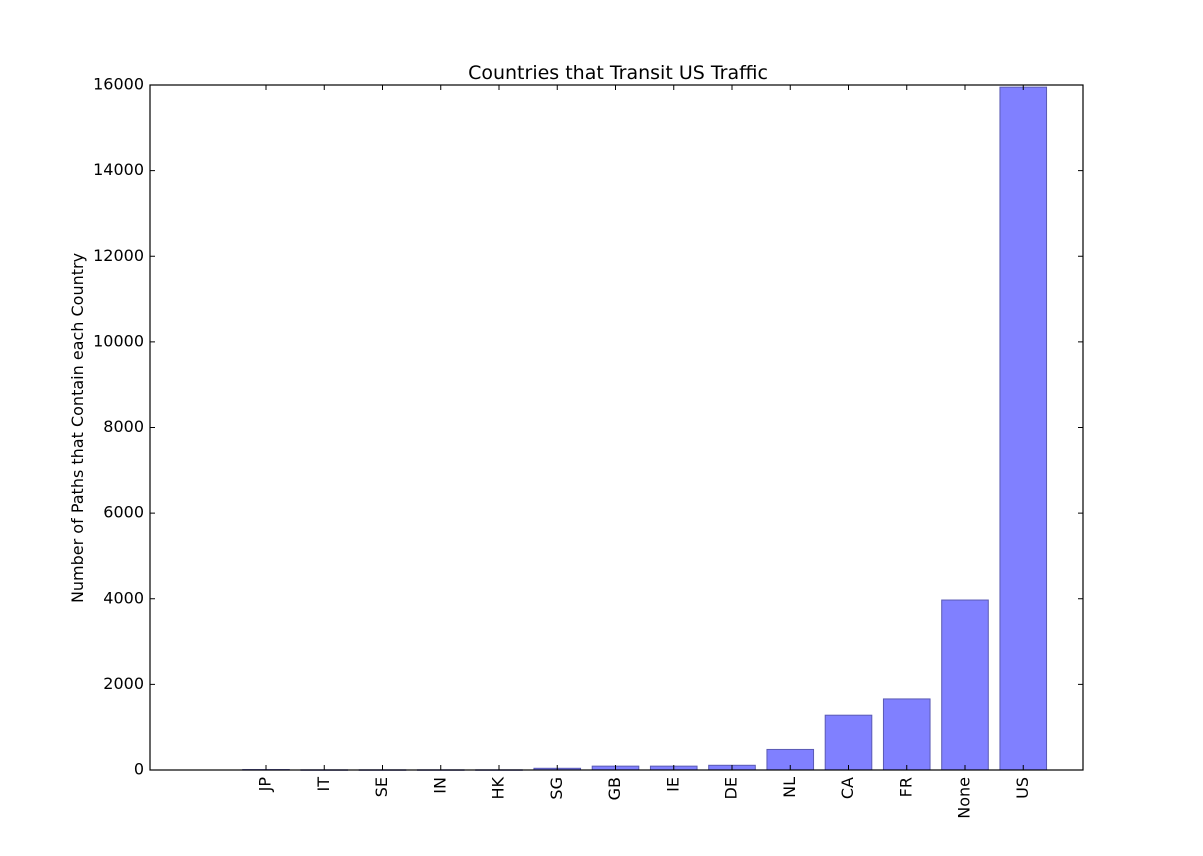 The image size is (1203, 856). Describe the element at coordinates (265, 785) in the screenshot. I see `x-tick-label: JP` at that location.